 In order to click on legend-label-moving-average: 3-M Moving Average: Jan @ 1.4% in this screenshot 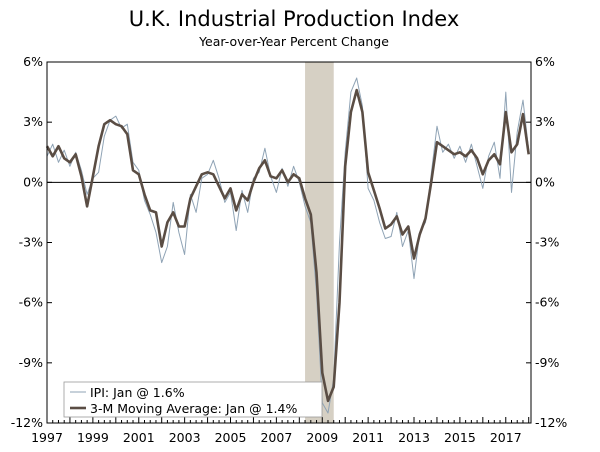, I will do `click(193, 408)`.